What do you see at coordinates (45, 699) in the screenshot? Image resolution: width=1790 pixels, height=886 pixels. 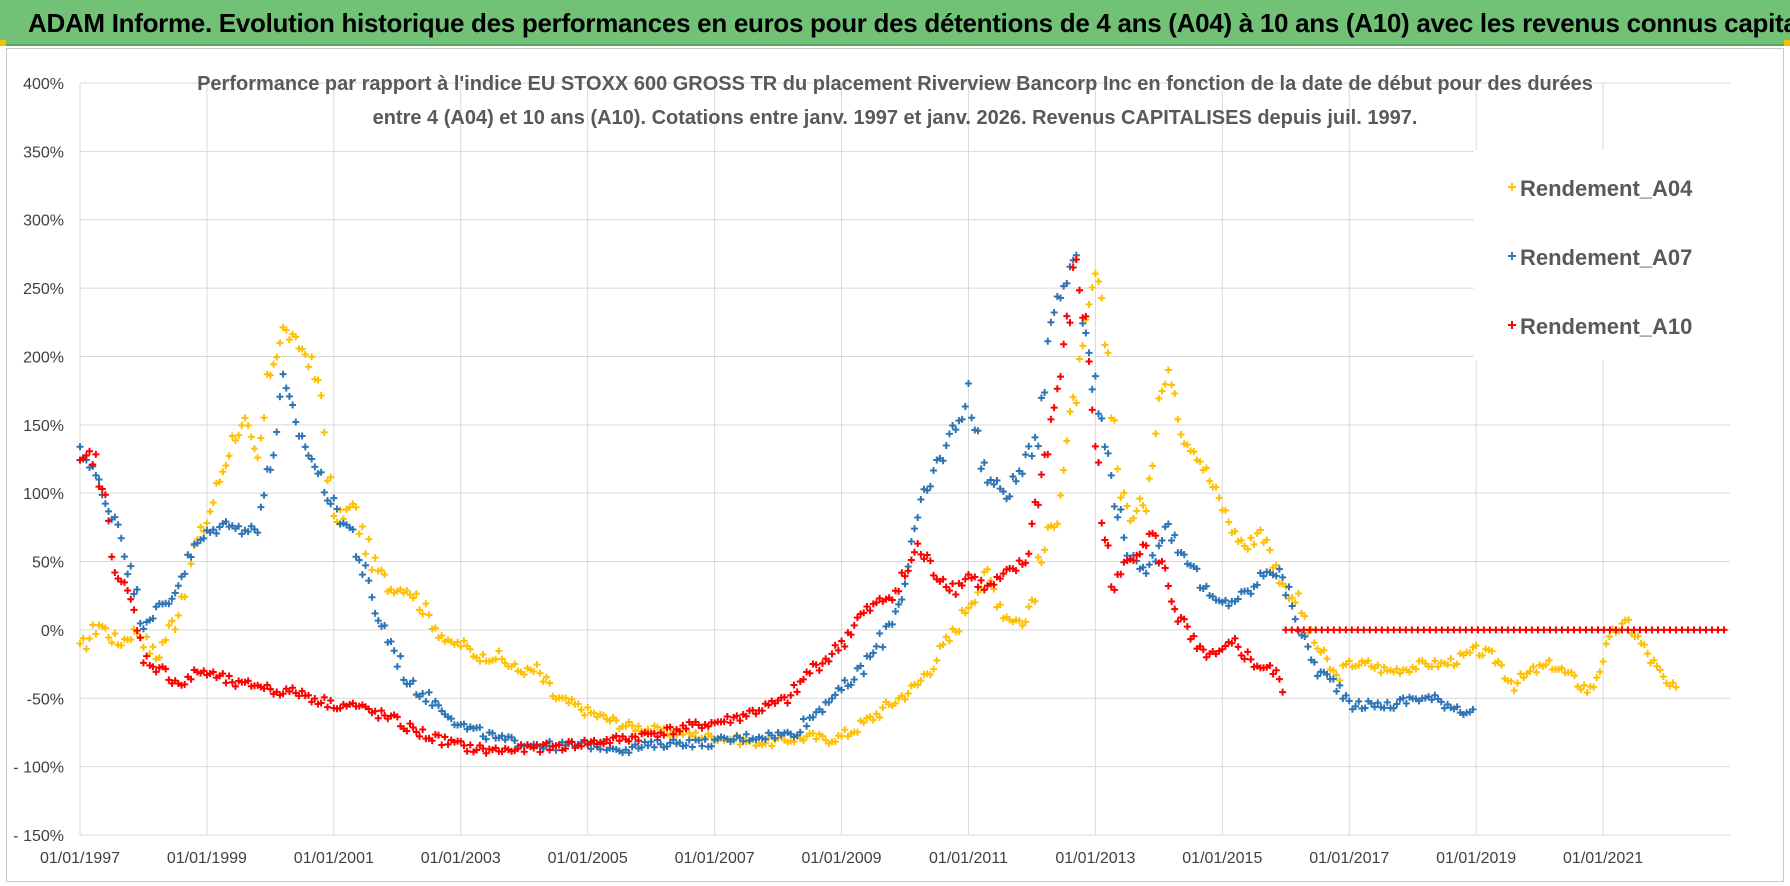 I see `y-tick-label: -50%` at bounding box center [45, 699].